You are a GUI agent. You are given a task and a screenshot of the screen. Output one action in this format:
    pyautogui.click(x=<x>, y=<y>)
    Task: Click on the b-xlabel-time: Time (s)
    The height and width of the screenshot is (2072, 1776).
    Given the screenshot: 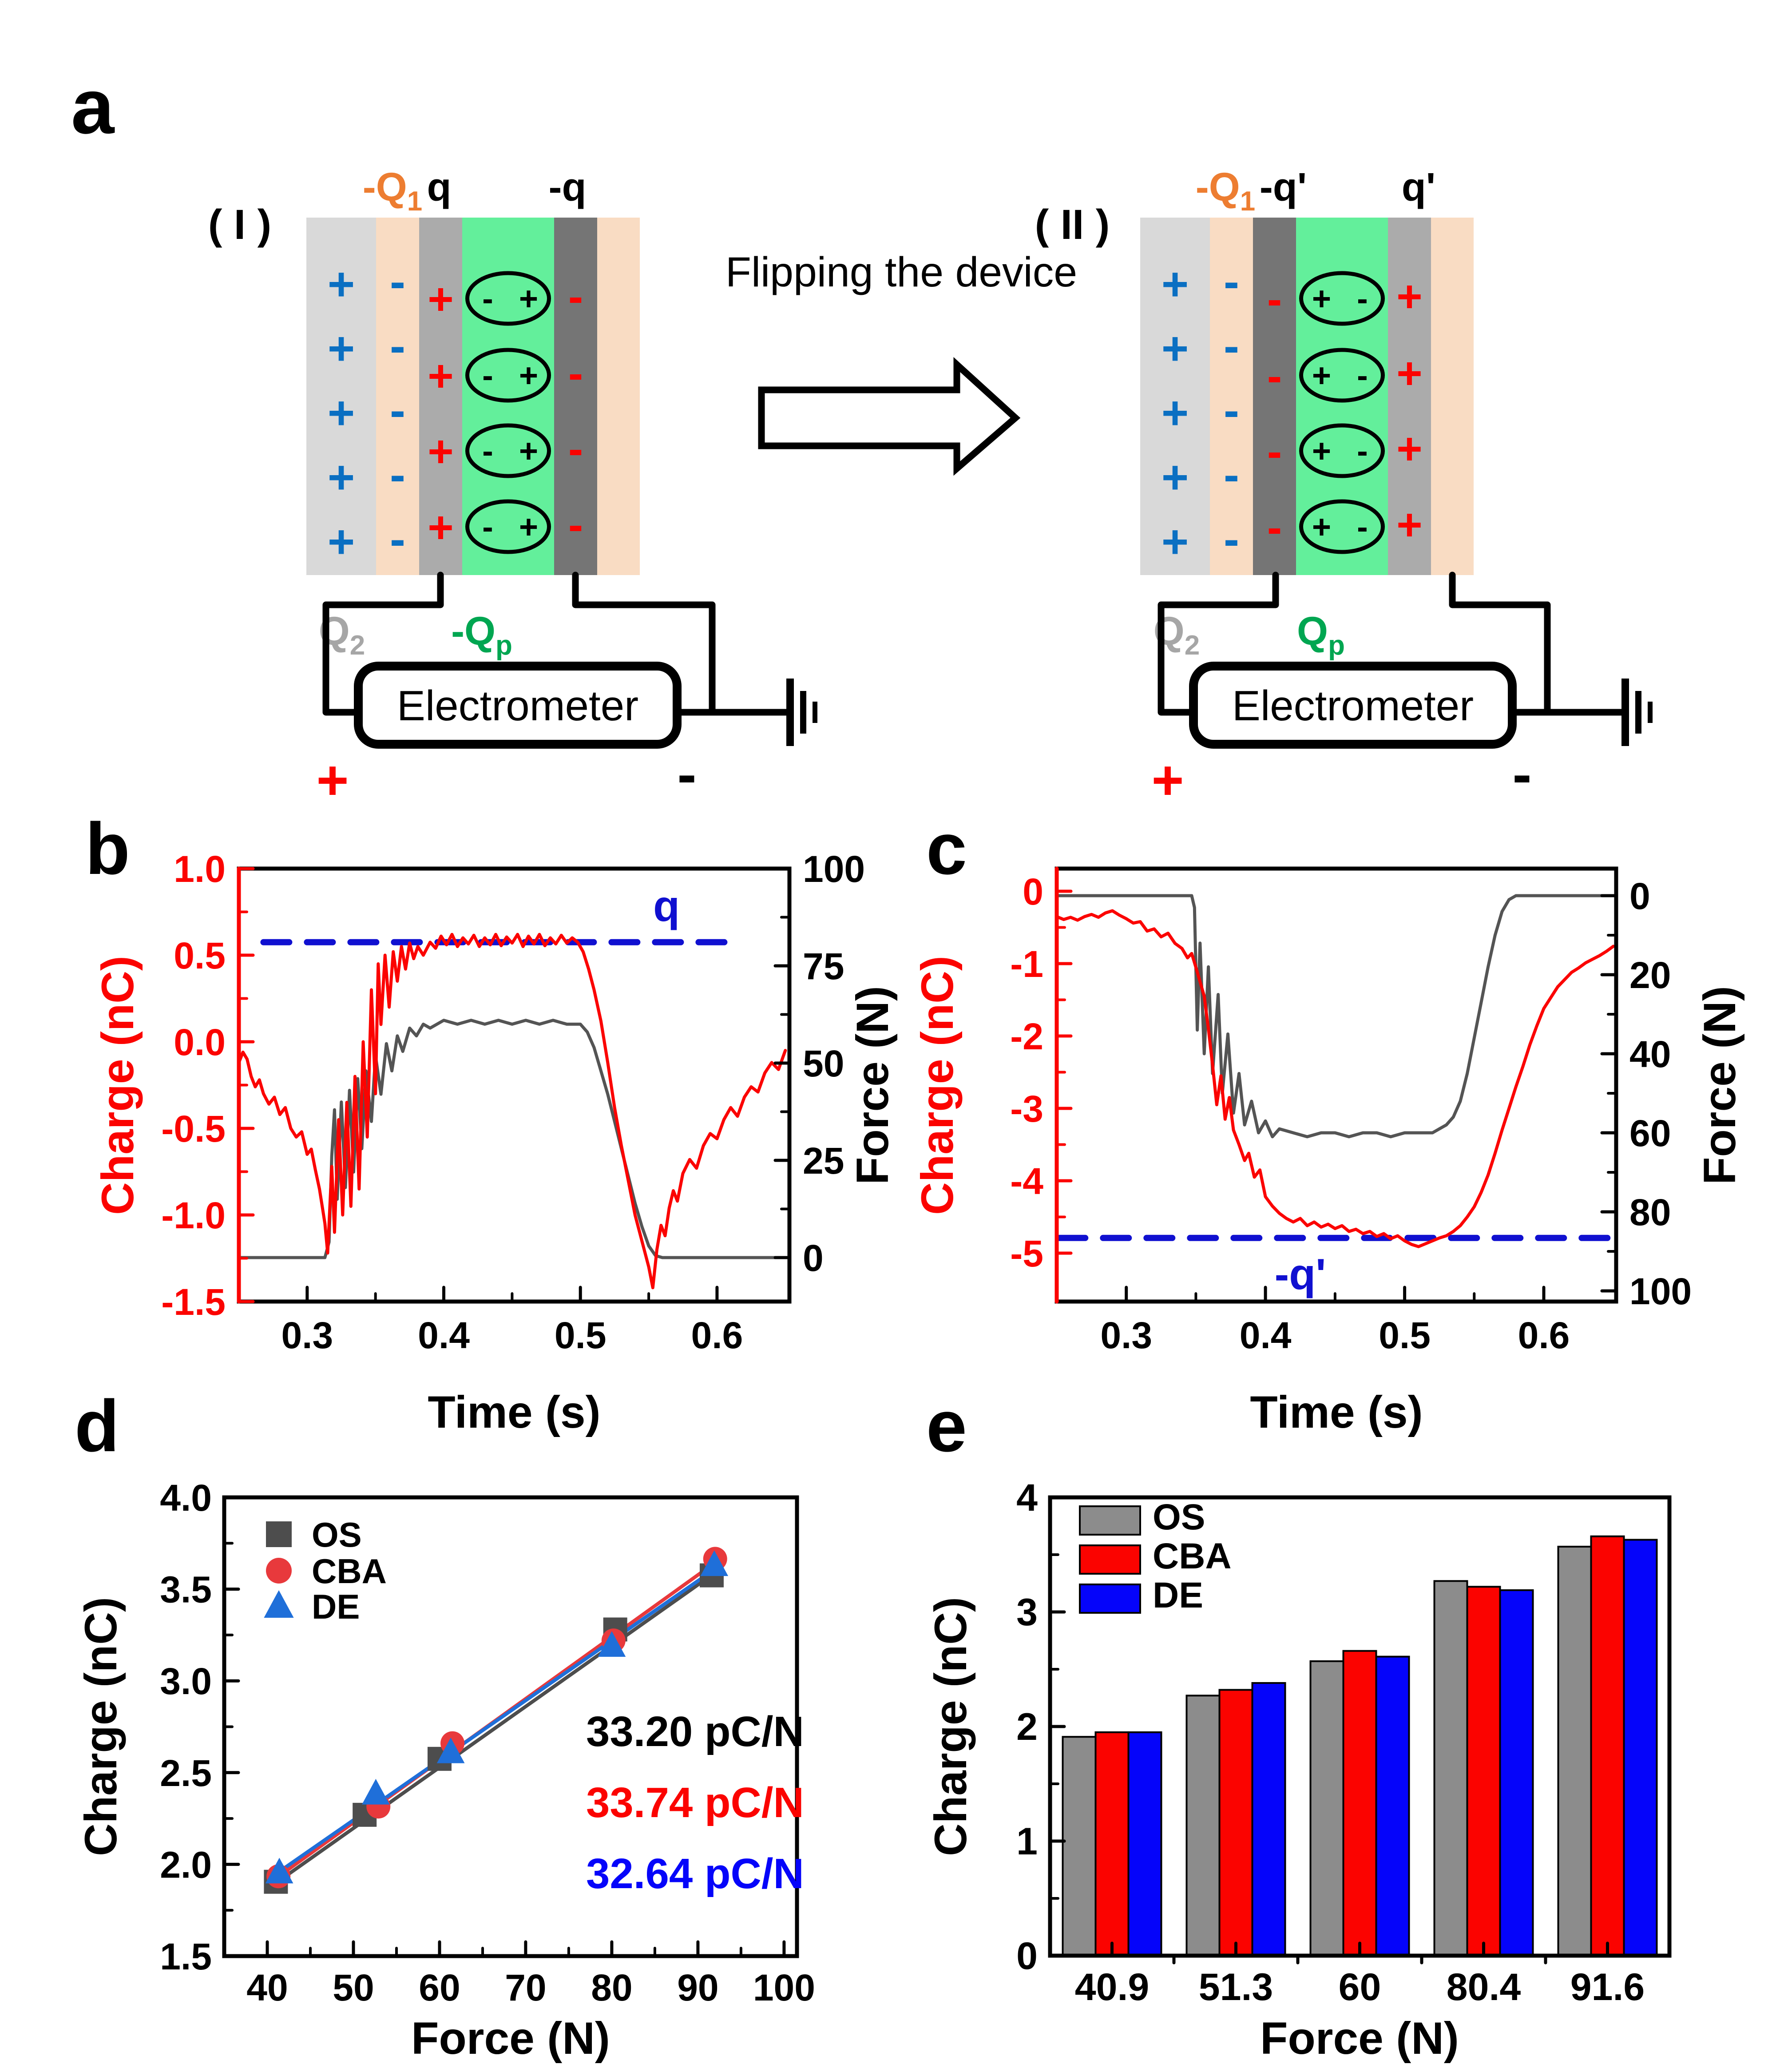 What is the action you would take?
    pyautogui.click(x=514, y=1412)
    